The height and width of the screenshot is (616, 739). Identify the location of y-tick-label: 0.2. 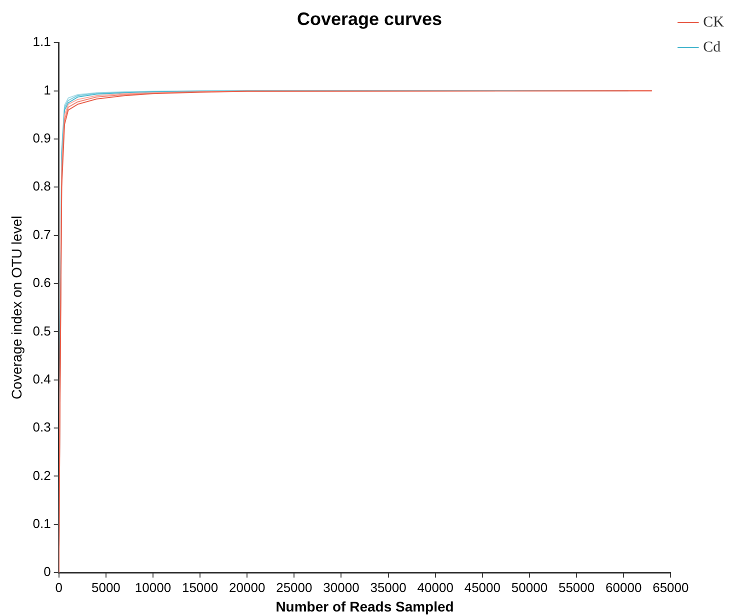
(41, 475).